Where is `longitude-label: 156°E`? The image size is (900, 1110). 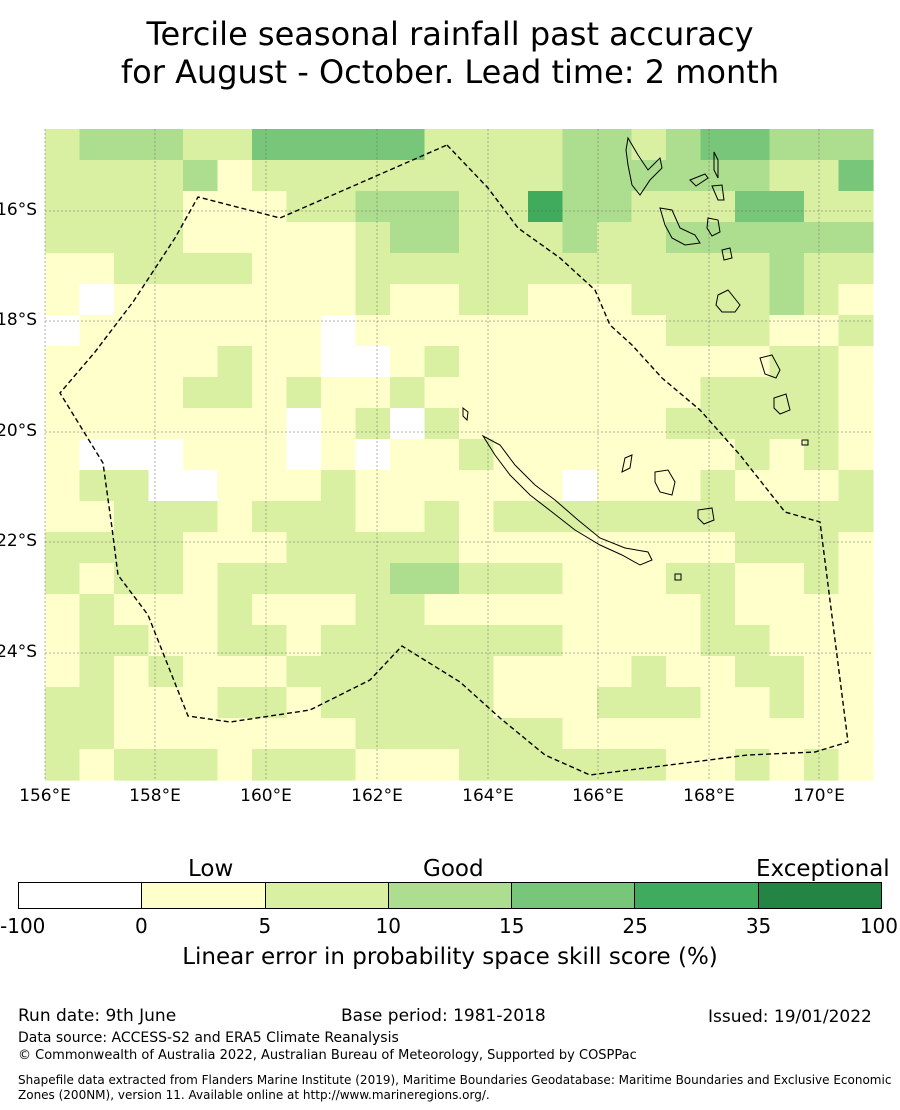
longitude-label: 156°E is located at coordinates (45, 796).